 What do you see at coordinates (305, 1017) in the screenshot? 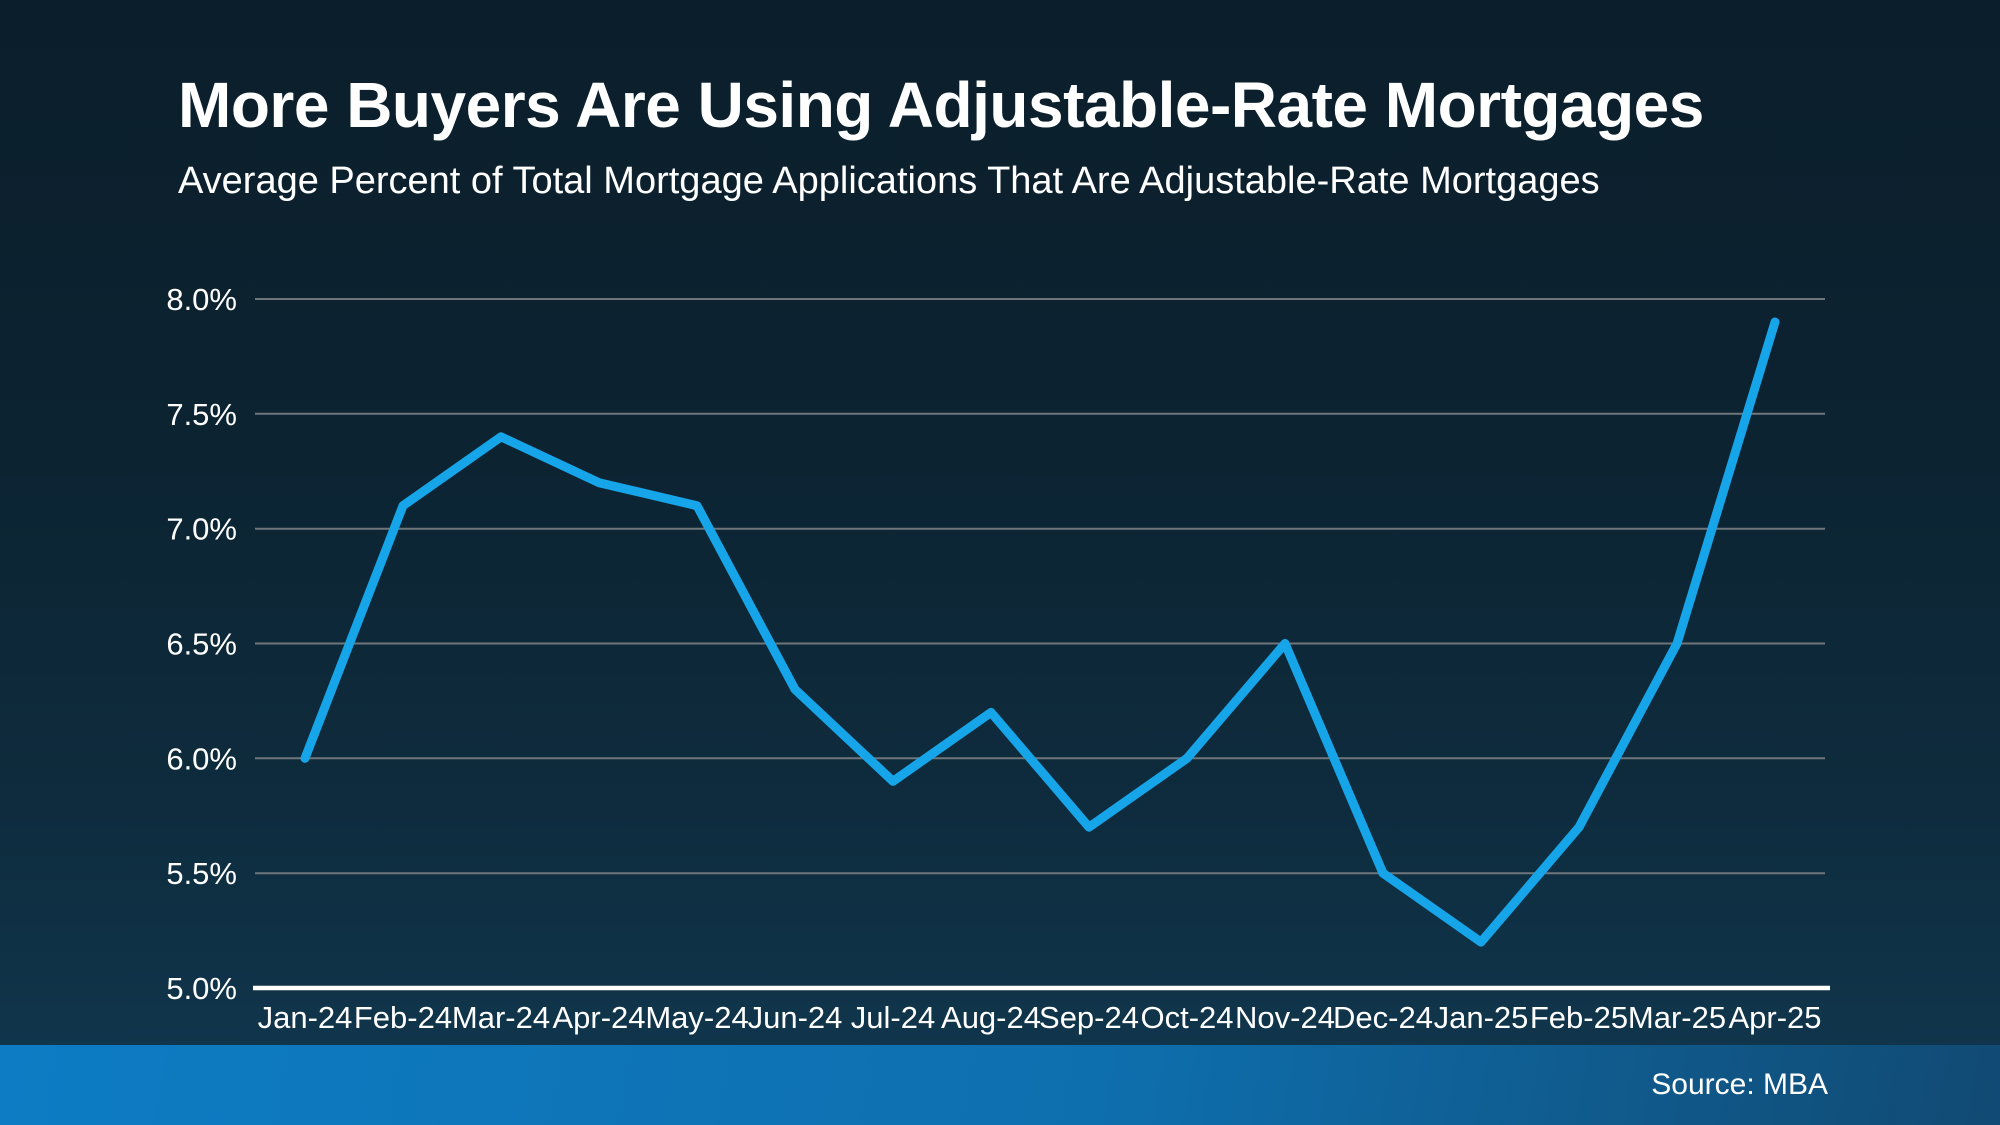
I see `x-axis-tick-label: Jan-24` at bounding box center [305, 1017].